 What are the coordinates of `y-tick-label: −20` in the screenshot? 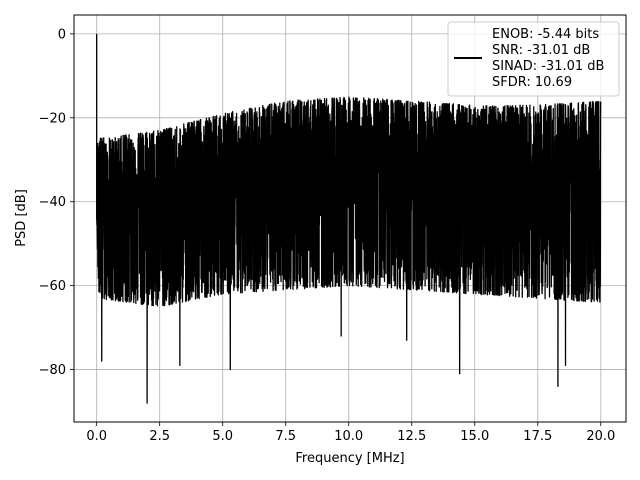 It's located at (52, 118).